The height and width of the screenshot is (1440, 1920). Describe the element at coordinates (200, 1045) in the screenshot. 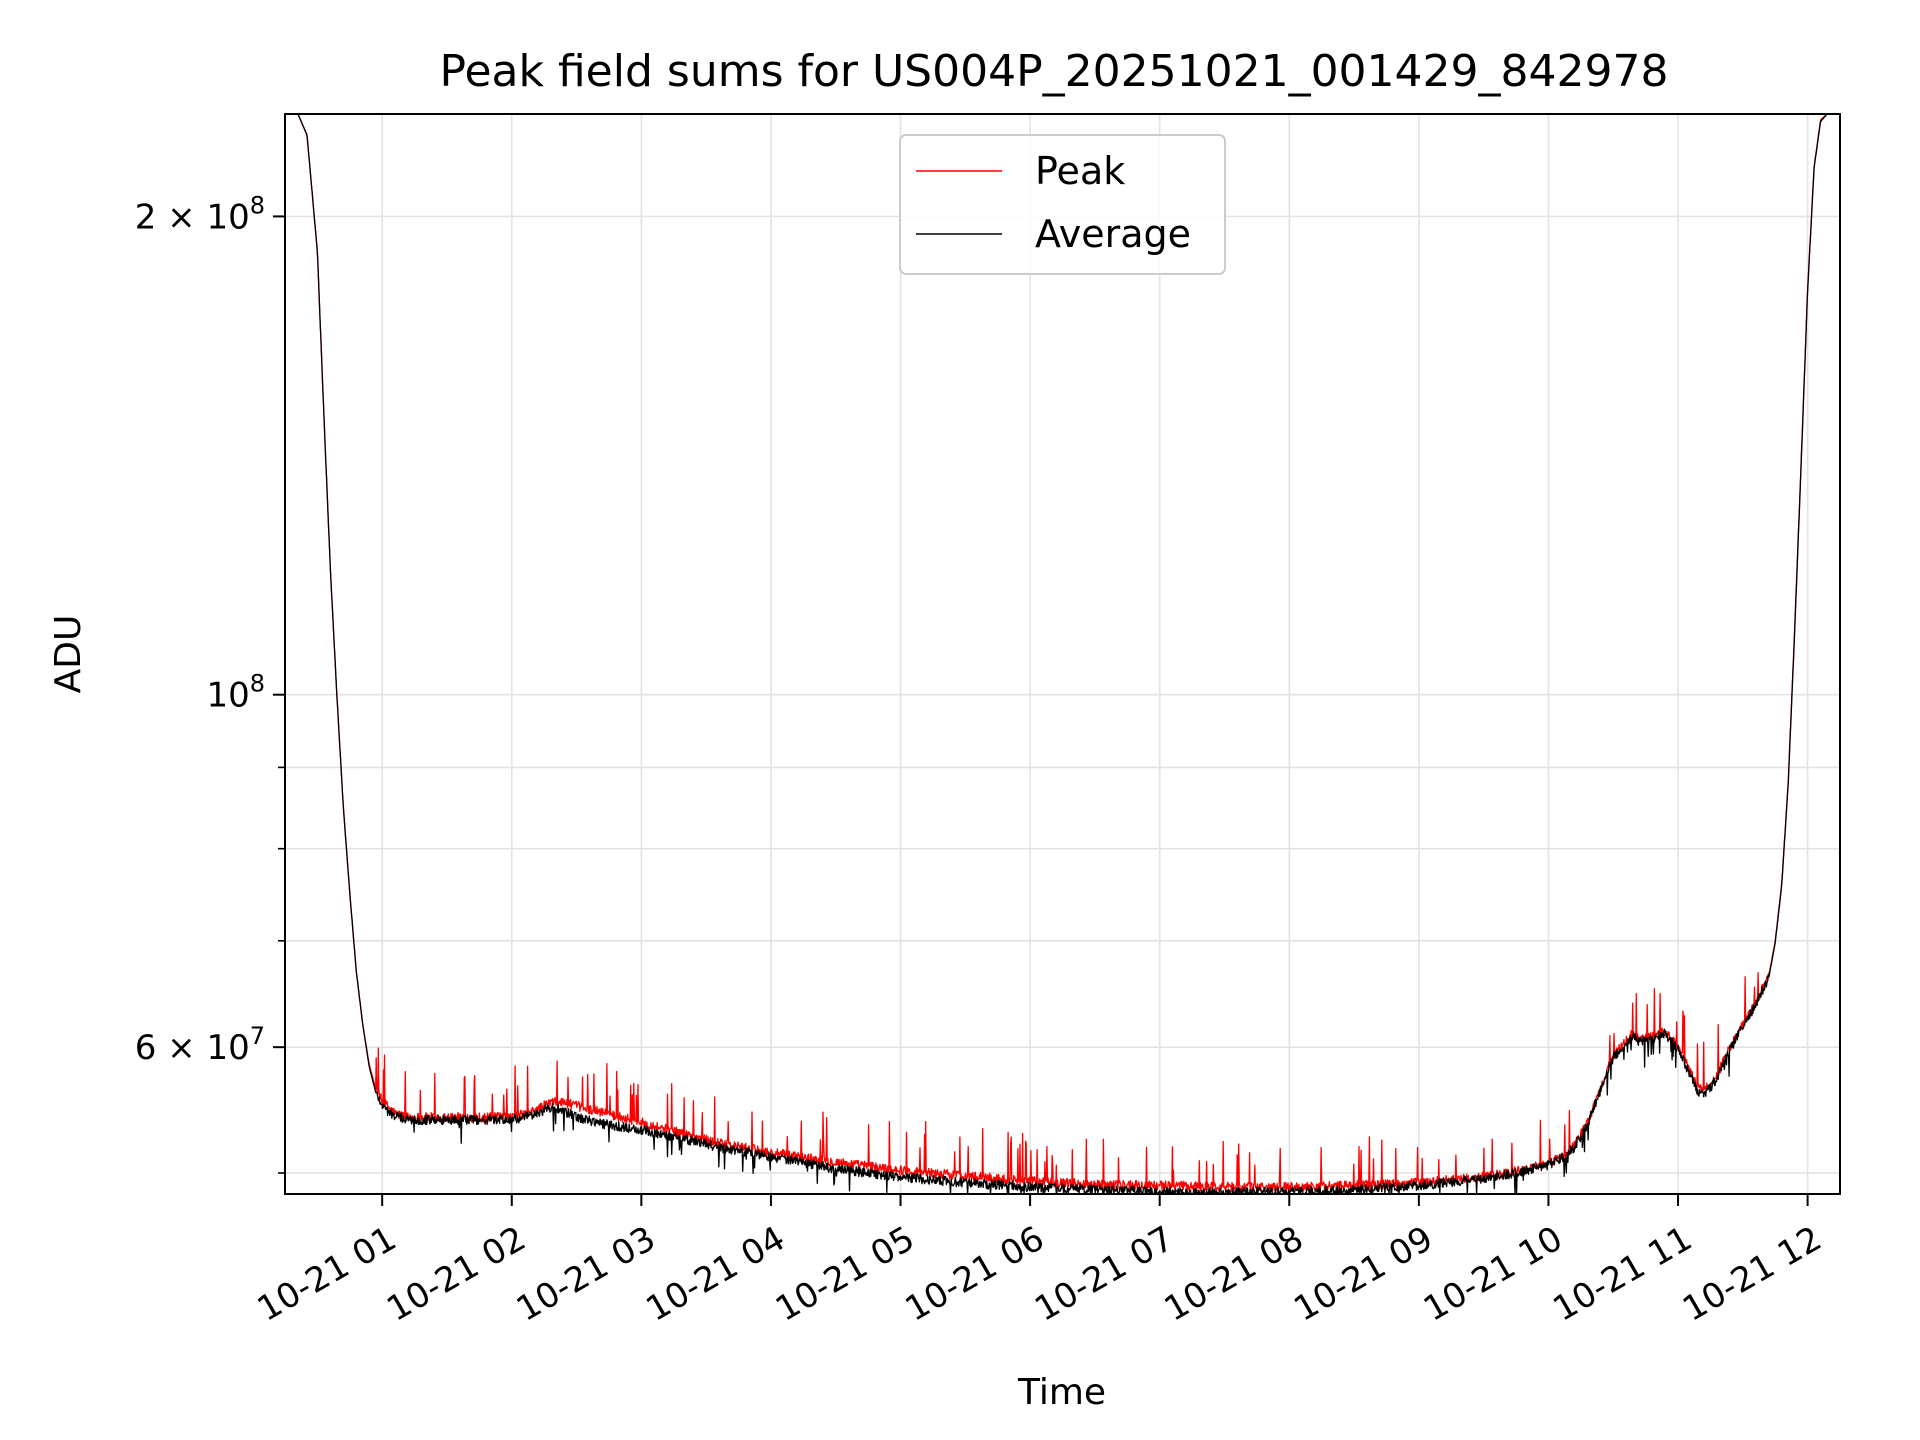

I see `y-tick-label: 6 × 107` at that location.